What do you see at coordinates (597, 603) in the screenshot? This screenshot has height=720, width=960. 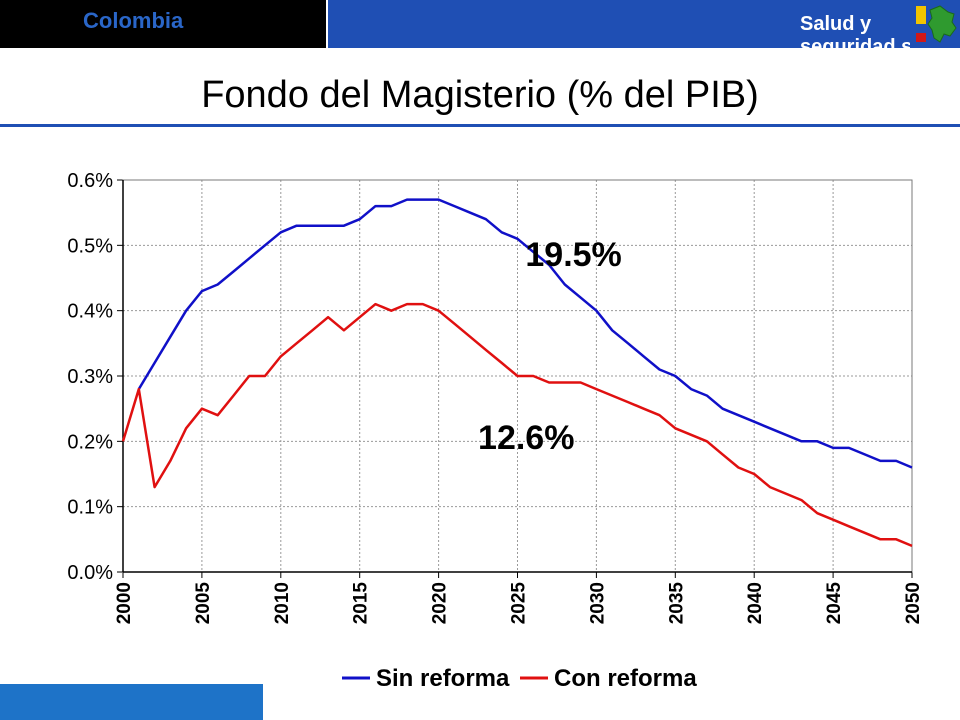 I see `x-tick-label: 2030` at bounding box center [597, 603].